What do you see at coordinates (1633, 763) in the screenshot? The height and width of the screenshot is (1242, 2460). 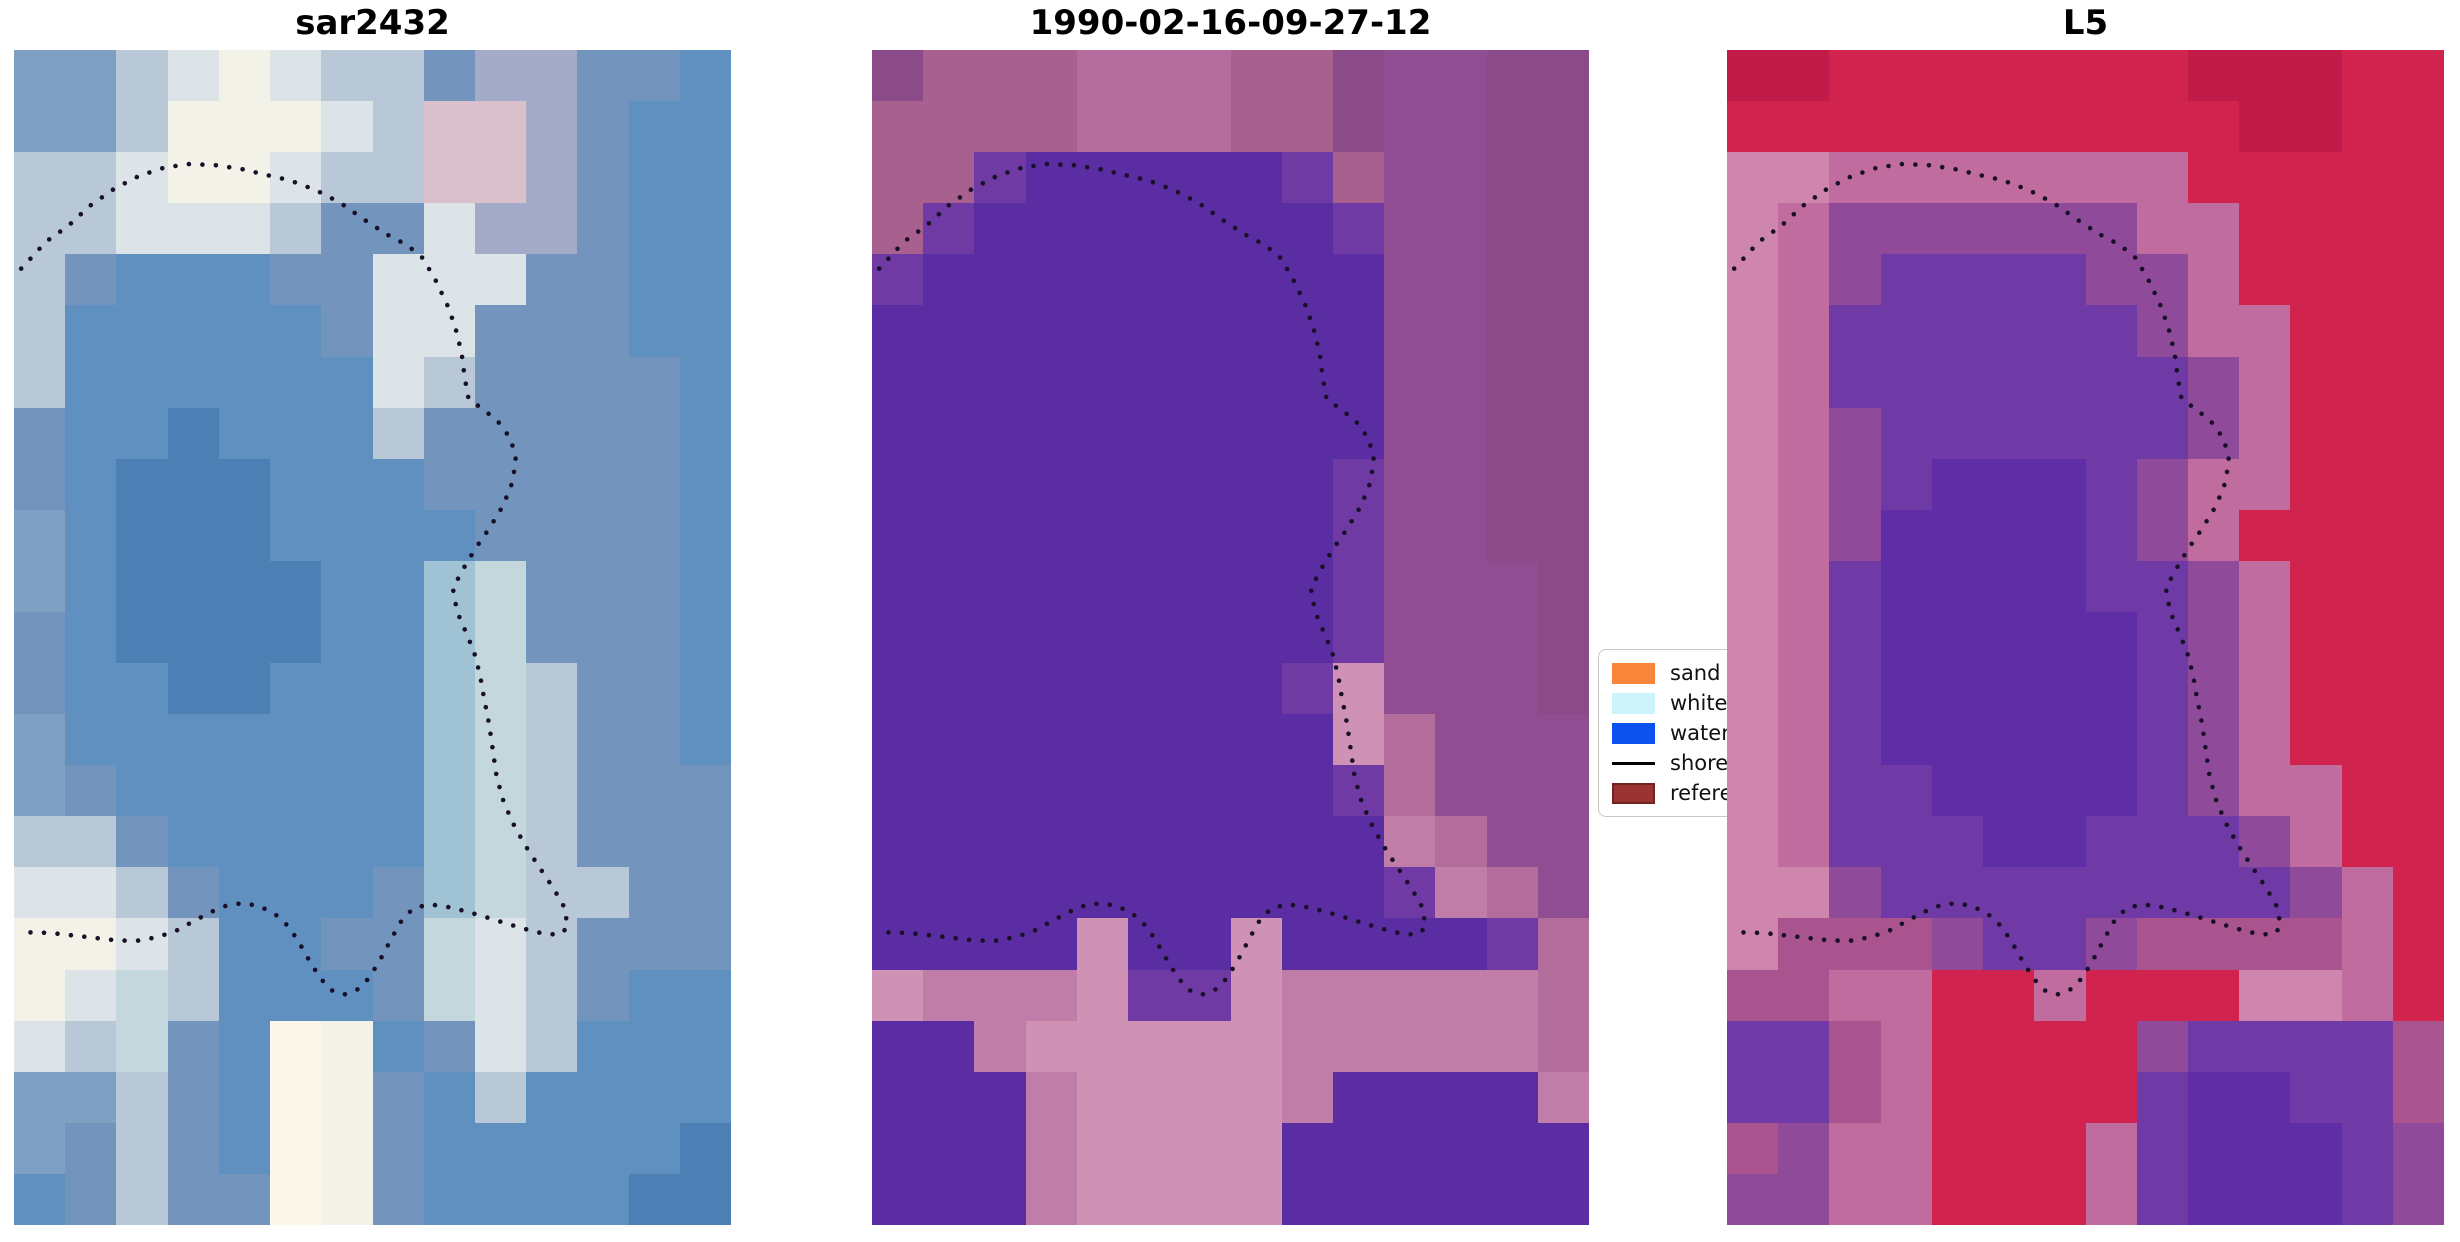 I see `legend-line-swatch` at bounding box center [1633, 763].